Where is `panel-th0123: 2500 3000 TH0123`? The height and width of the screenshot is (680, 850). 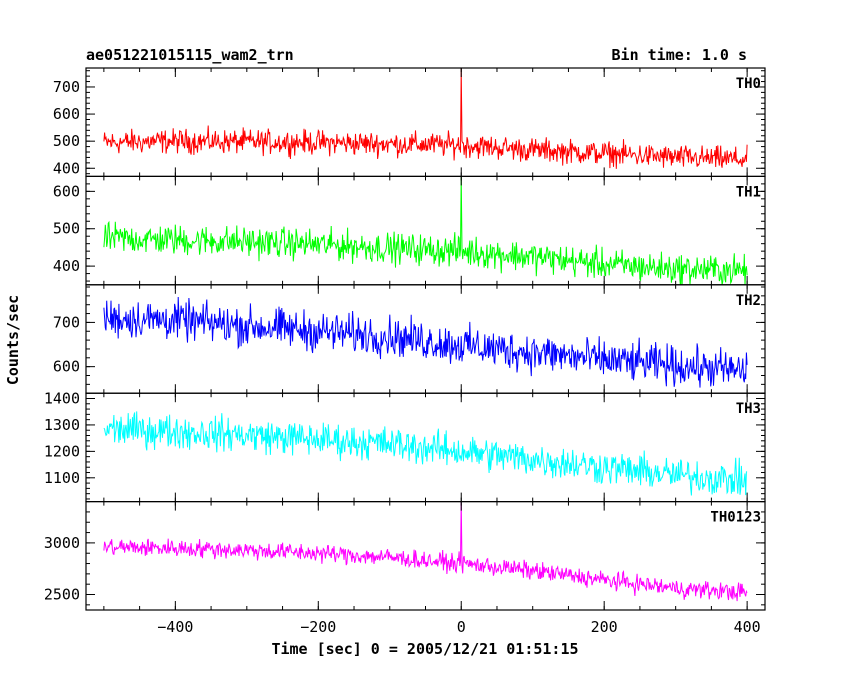 panel-th0123: 2500 3000 TH0123 is located at coordinates (405, 556).